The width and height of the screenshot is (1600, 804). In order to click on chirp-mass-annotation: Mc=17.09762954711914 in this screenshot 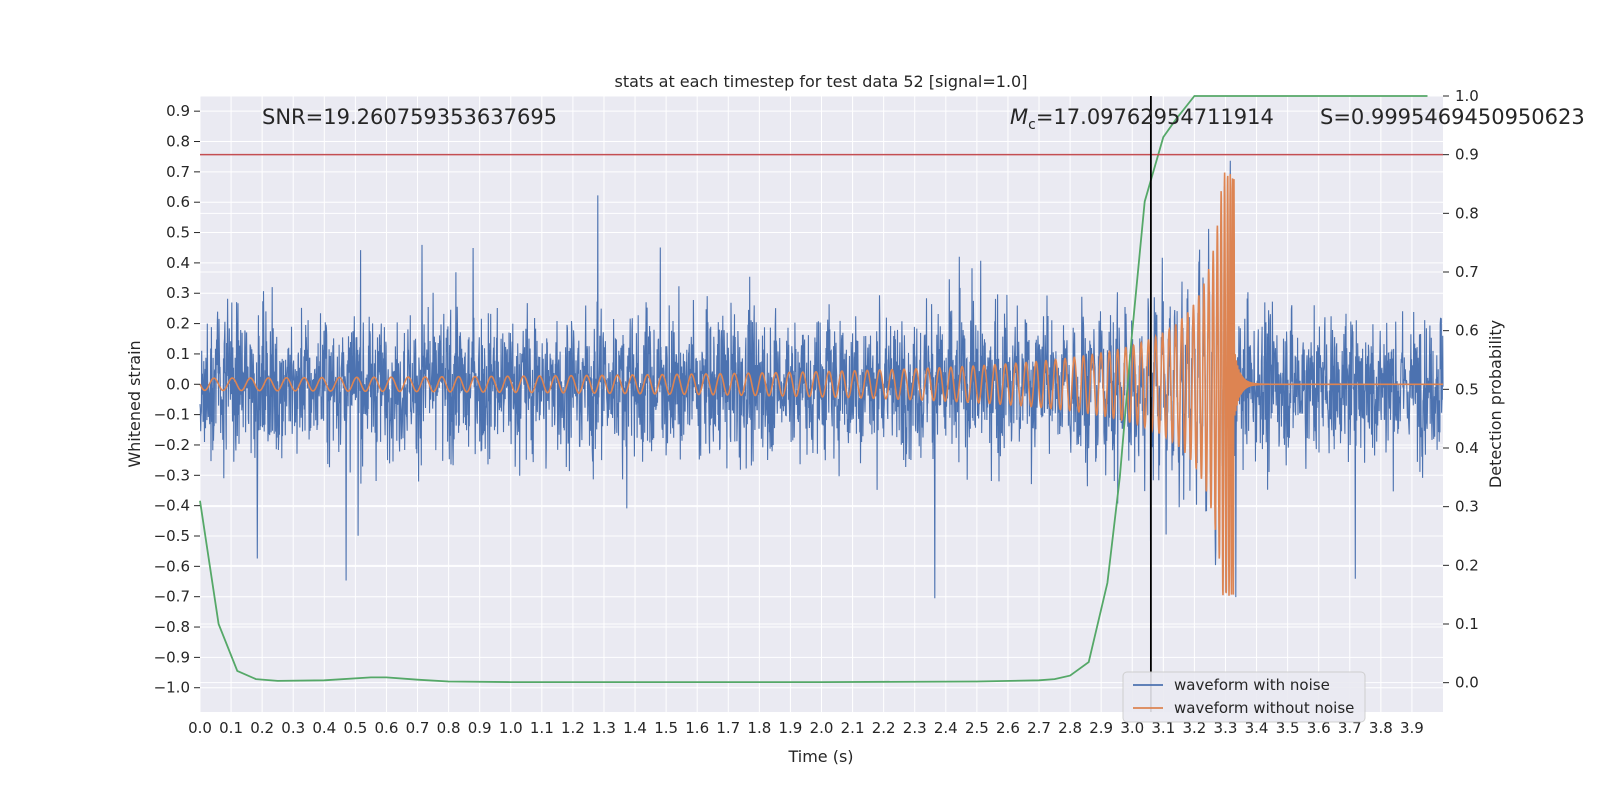, I will do `click(1142, 119)`.